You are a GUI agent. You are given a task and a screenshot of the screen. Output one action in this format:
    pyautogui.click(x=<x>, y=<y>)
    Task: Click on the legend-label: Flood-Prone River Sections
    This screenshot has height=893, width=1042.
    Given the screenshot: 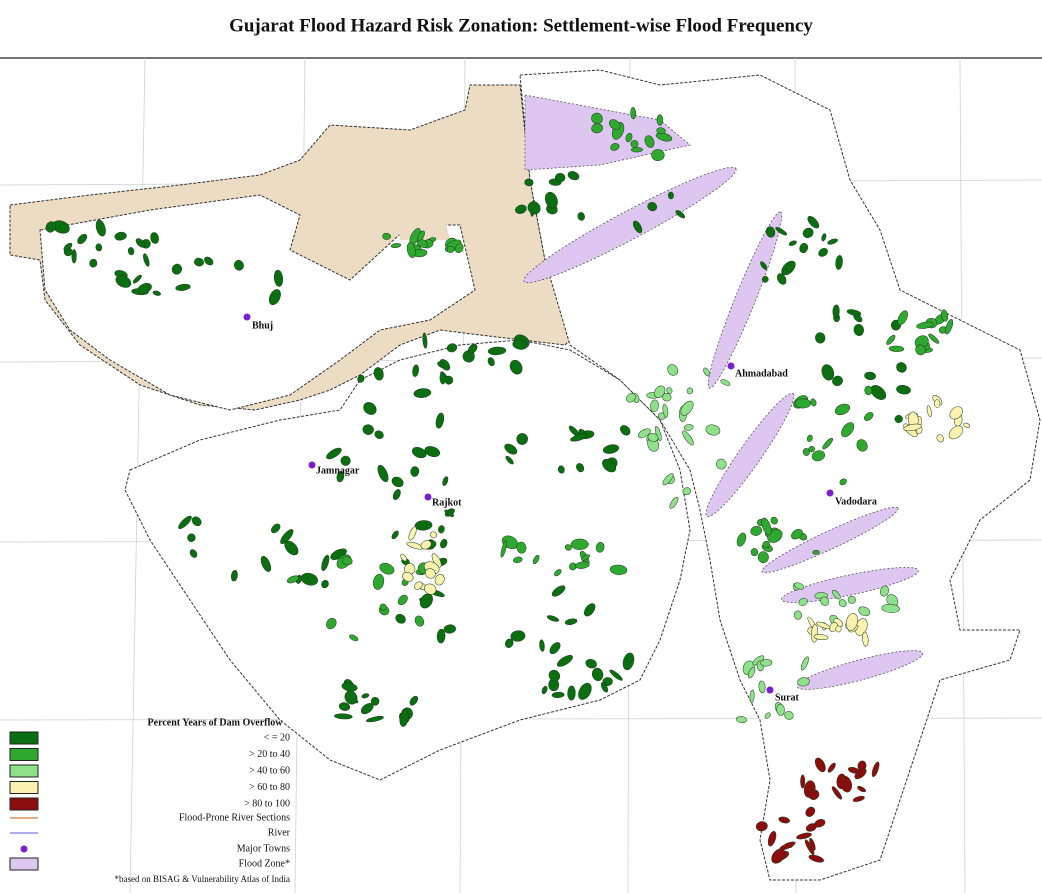 What is the action you would take?
    pyautogui.click(x=234, y=817)
    